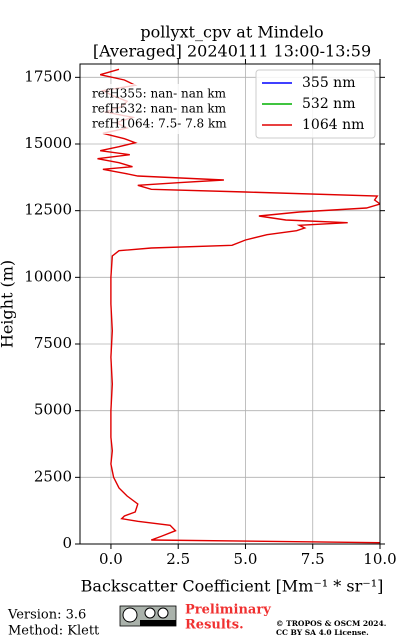 The width and height of the screenshot is (400, 640). I want to click on annotation-bg, so click(163, 109).